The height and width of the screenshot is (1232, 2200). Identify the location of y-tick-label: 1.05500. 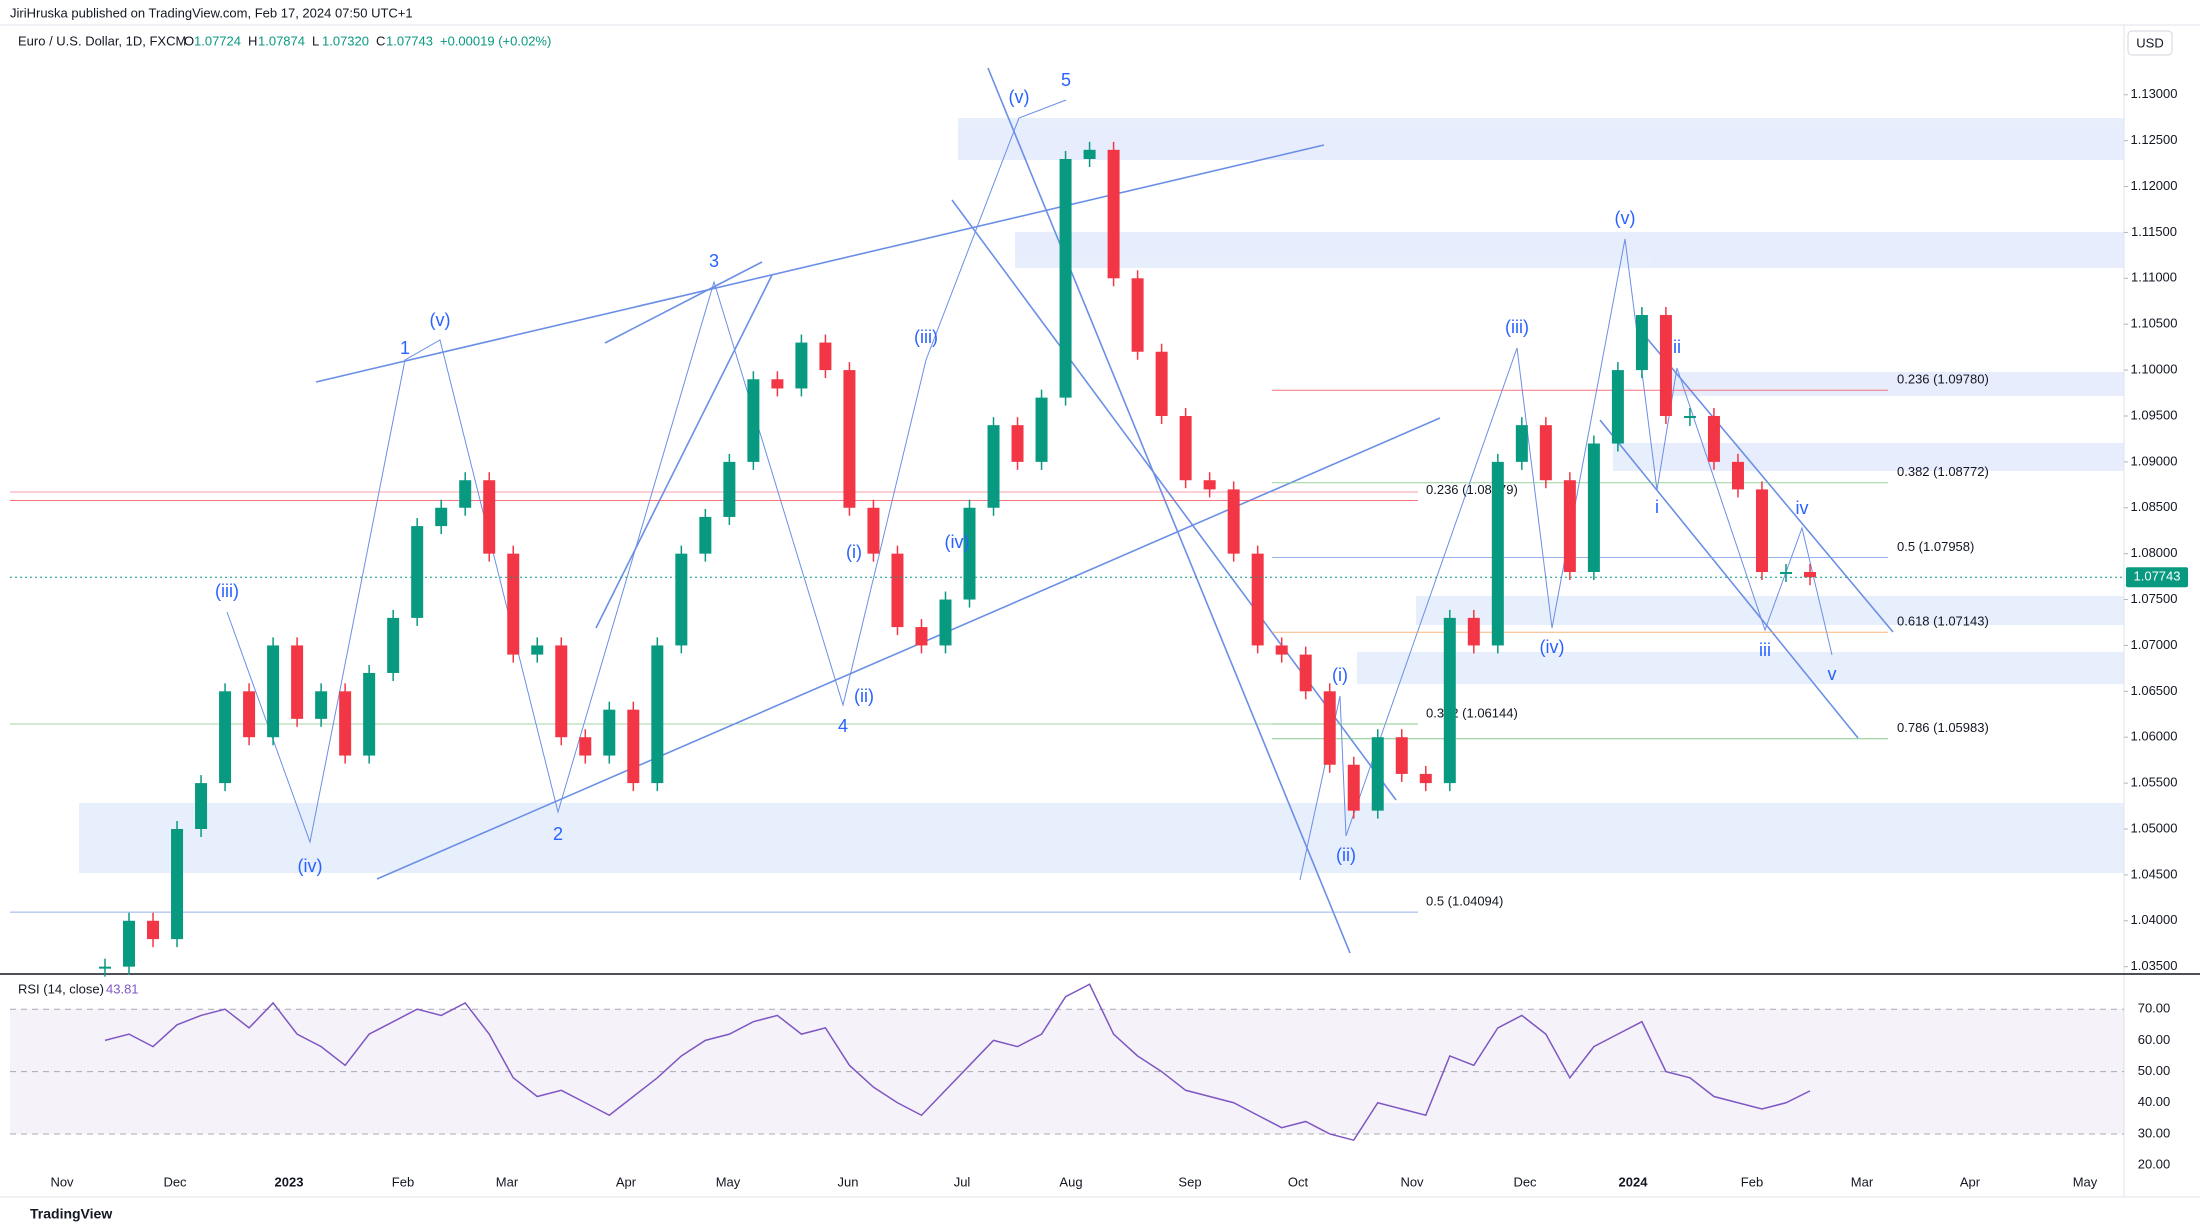
(2154, 782).